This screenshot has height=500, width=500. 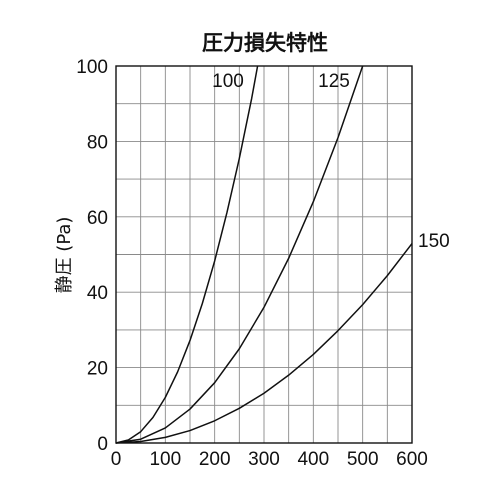 What do you see at coordinates (412, 459) in the screenshot?
I see `x-tick-label: 600` at bounding box center [412, 459].